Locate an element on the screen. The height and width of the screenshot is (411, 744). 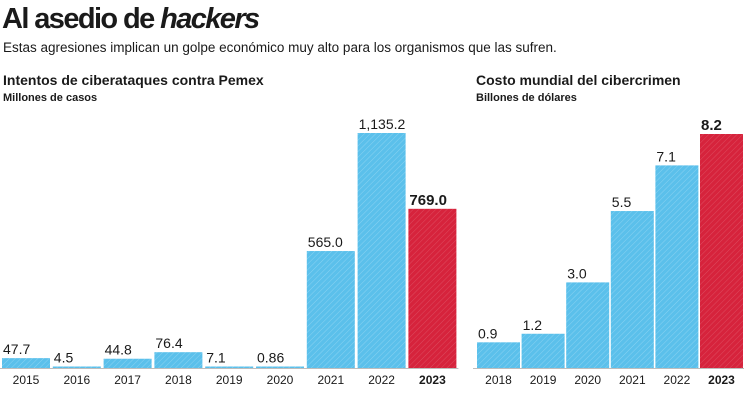
chart2-value-label: 5.5 is located at coordinates (622, 202).